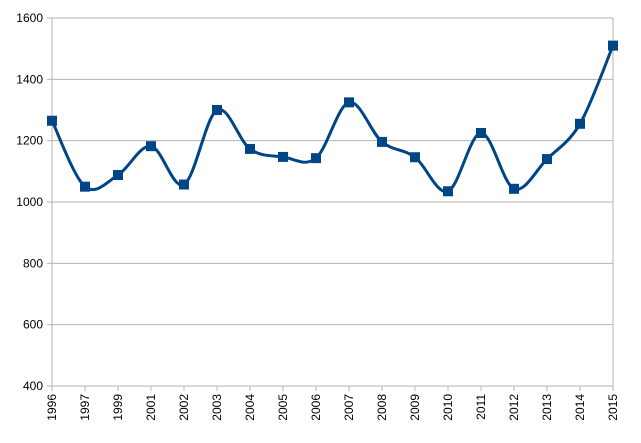  I want to click on x-tick-label: 1997, so click(85, 407).